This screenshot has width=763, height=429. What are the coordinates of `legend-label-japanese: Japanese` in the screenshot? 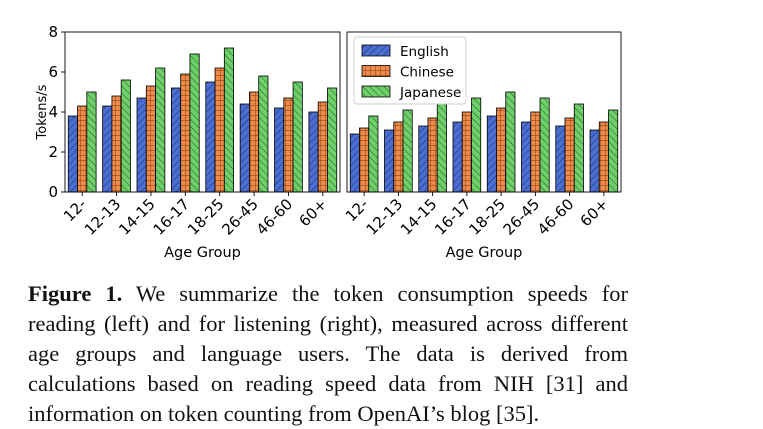 It's located at (430, 93).